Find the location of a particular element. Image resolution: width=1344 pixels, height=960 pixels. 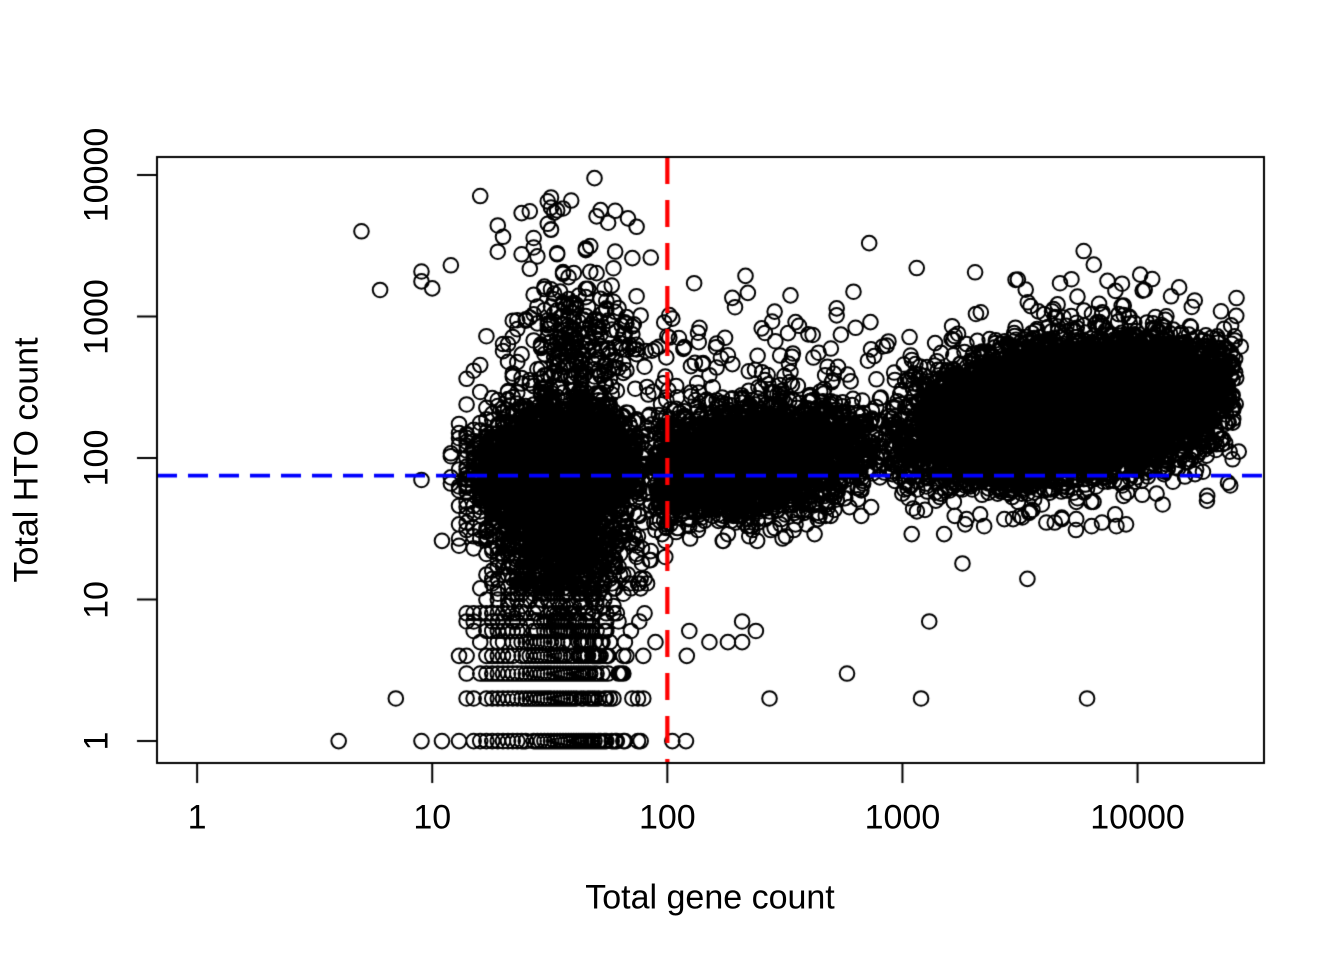

x-tick-label: 10000 is located at coordinates (1137, 817).